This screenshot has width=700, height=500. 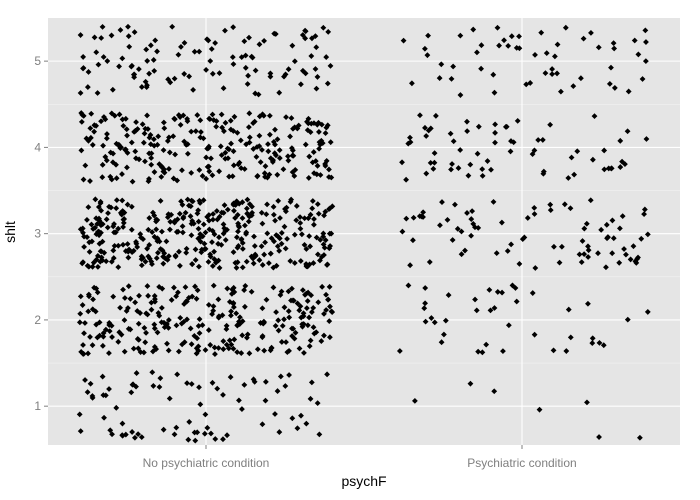 I want to click on y-tick-label: 5, so click(x=37, y=61).